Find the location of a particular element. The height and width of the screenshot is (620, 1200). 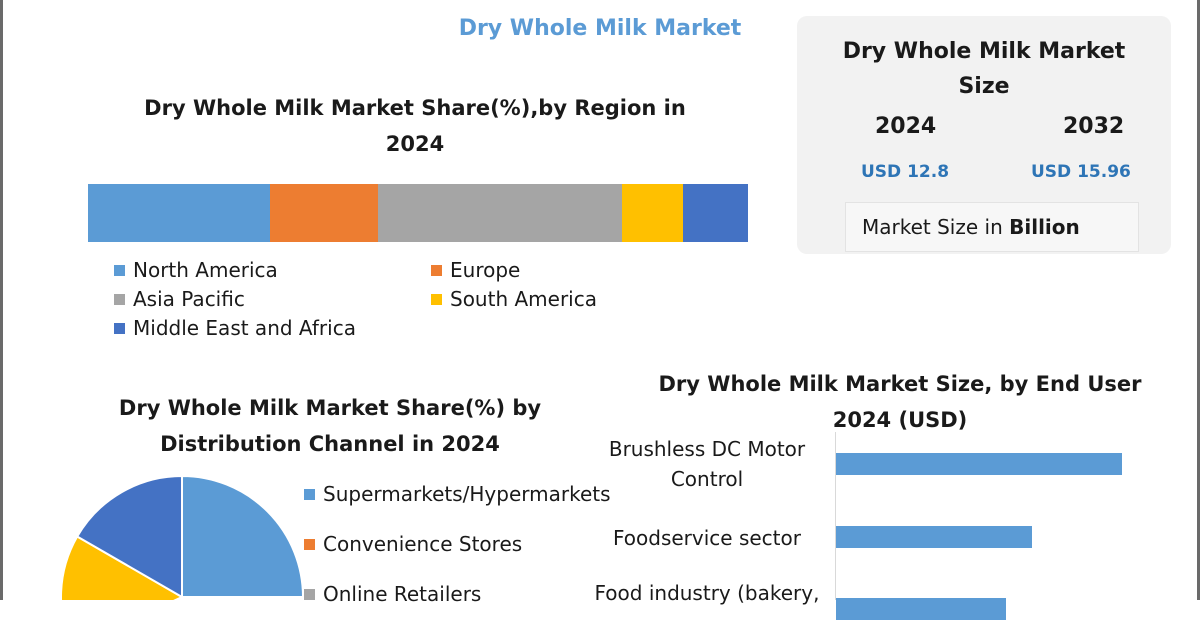

page-title: Dry Whole Milk Market is located at coordinates (600, 28).